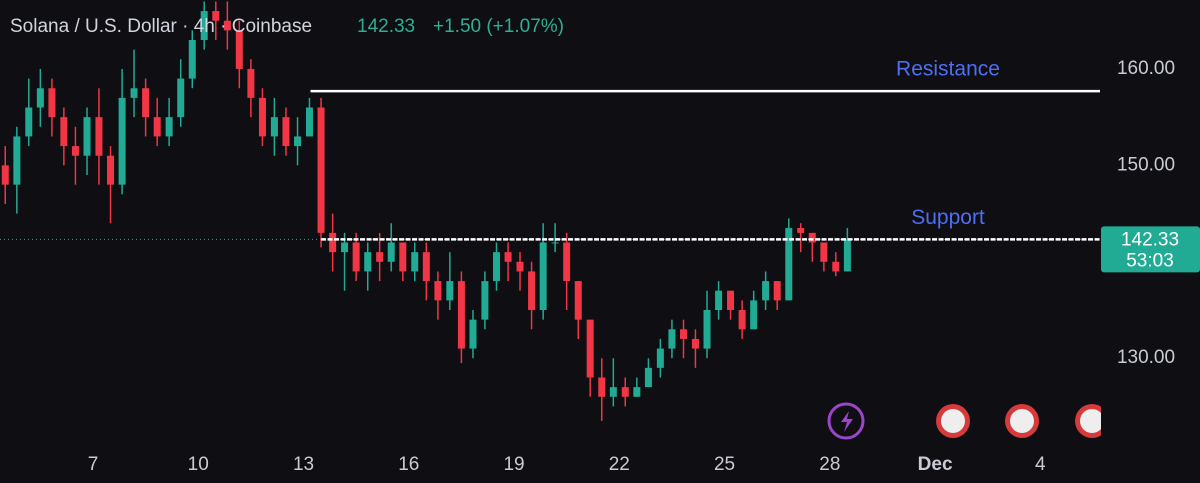  What do you see at coordinates (948, 217) in the screenshot?
I see `level-label: Support` at bounding box center [948, 217].